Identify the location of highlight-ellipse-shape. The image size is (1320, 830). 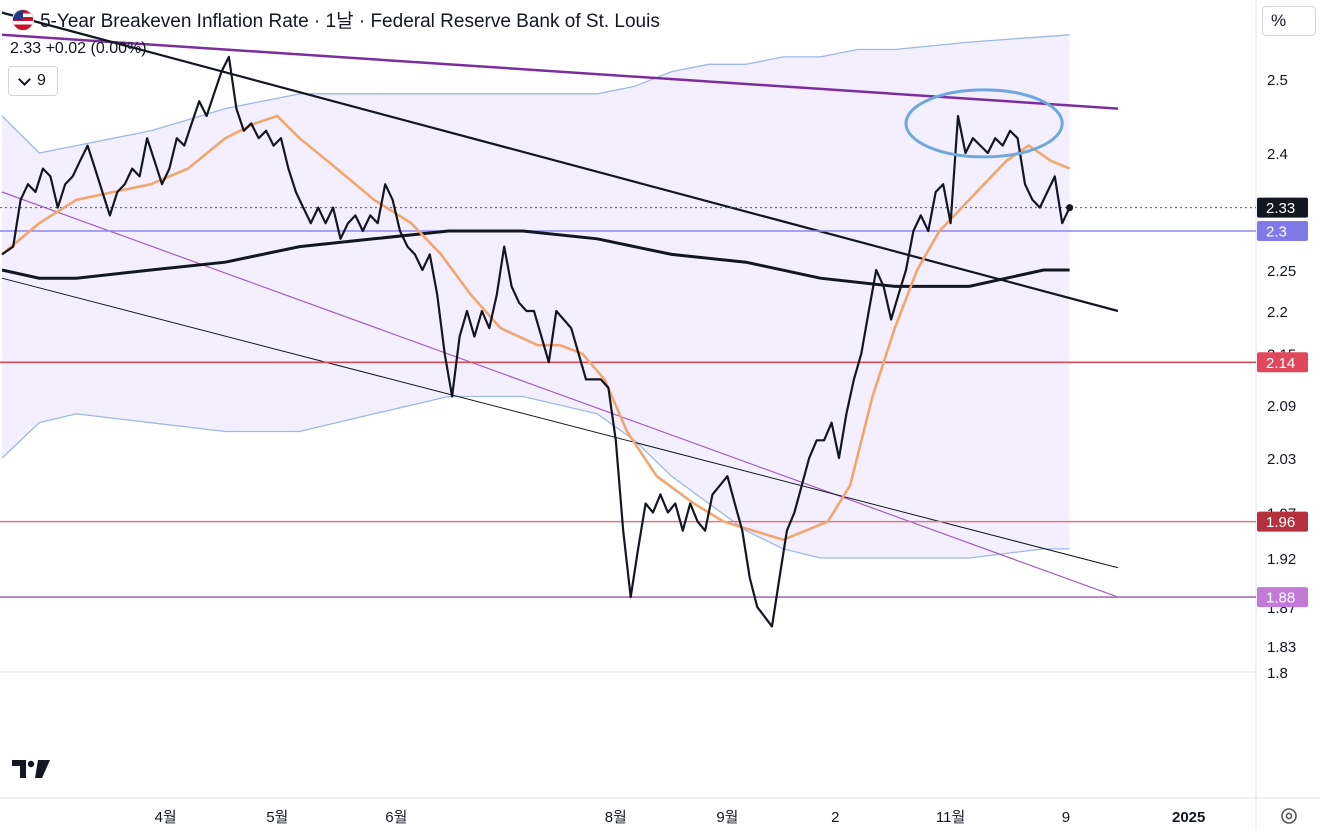
(984, 123).